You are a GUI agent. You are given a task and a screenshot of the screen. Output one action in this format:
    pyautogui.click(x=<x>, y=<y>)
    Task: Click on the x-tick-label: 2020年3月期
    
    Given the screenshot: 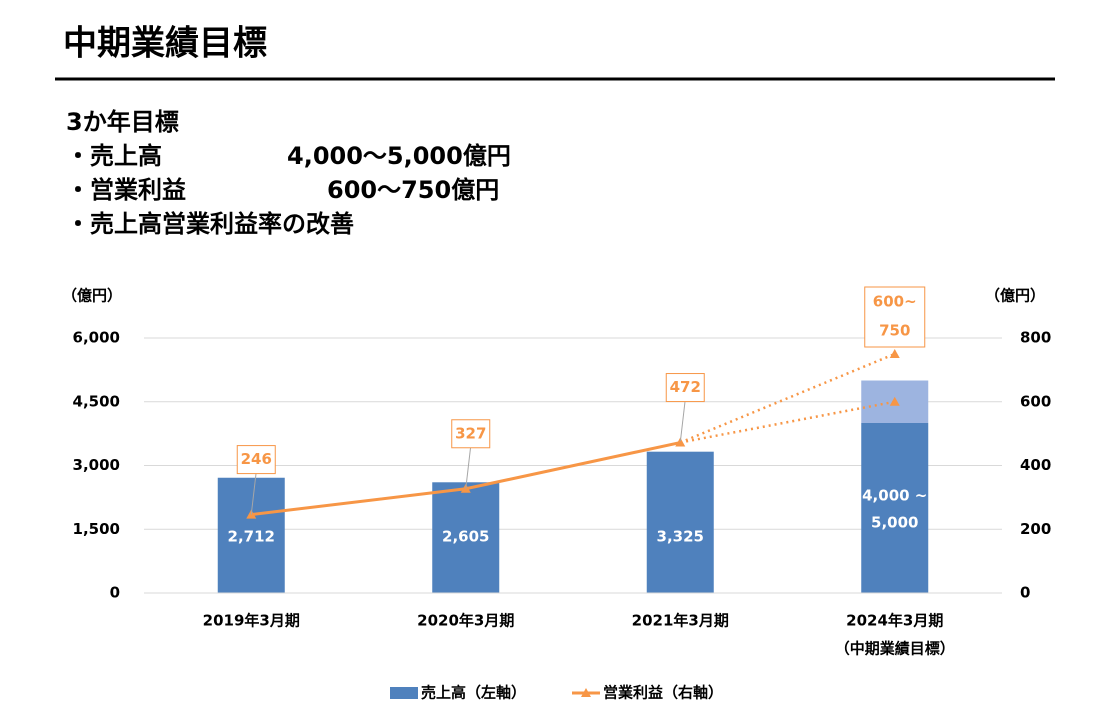 What is the action you would take?
    pyautogui.click(x=465, y=621)
    